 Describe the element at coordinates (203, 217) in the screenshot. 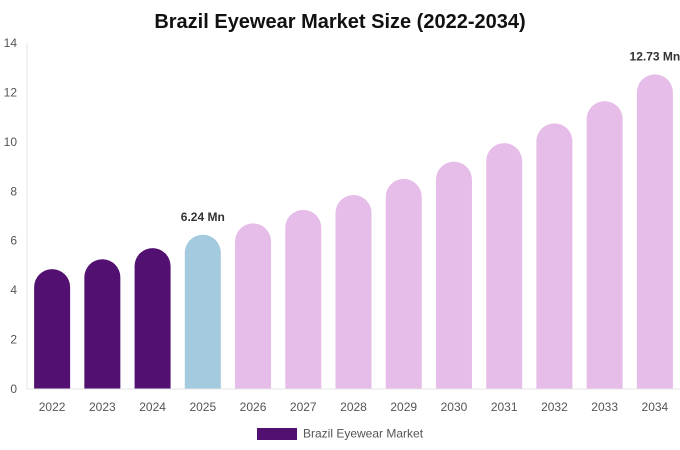

I see `data-label-2025: 6.24 Mn` at that location.